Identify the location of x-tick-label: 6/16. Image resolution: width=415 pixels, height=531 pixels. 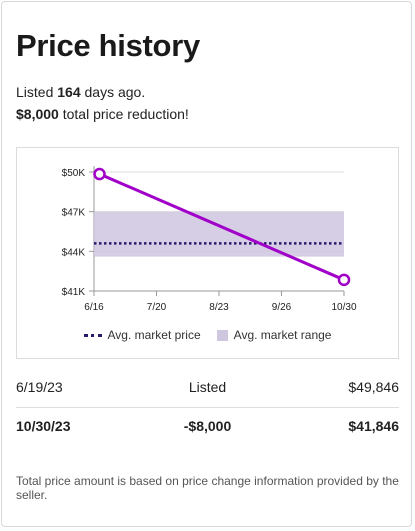
(94, 307).